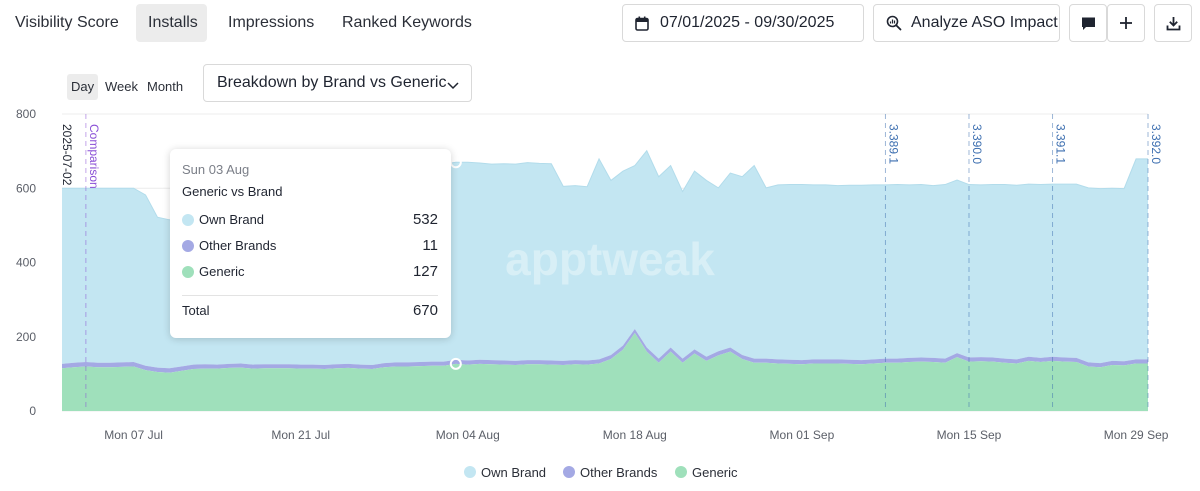 This screenshot has height=491, width=1200. I want to click on granularity-week: Week, so click(121, 86).